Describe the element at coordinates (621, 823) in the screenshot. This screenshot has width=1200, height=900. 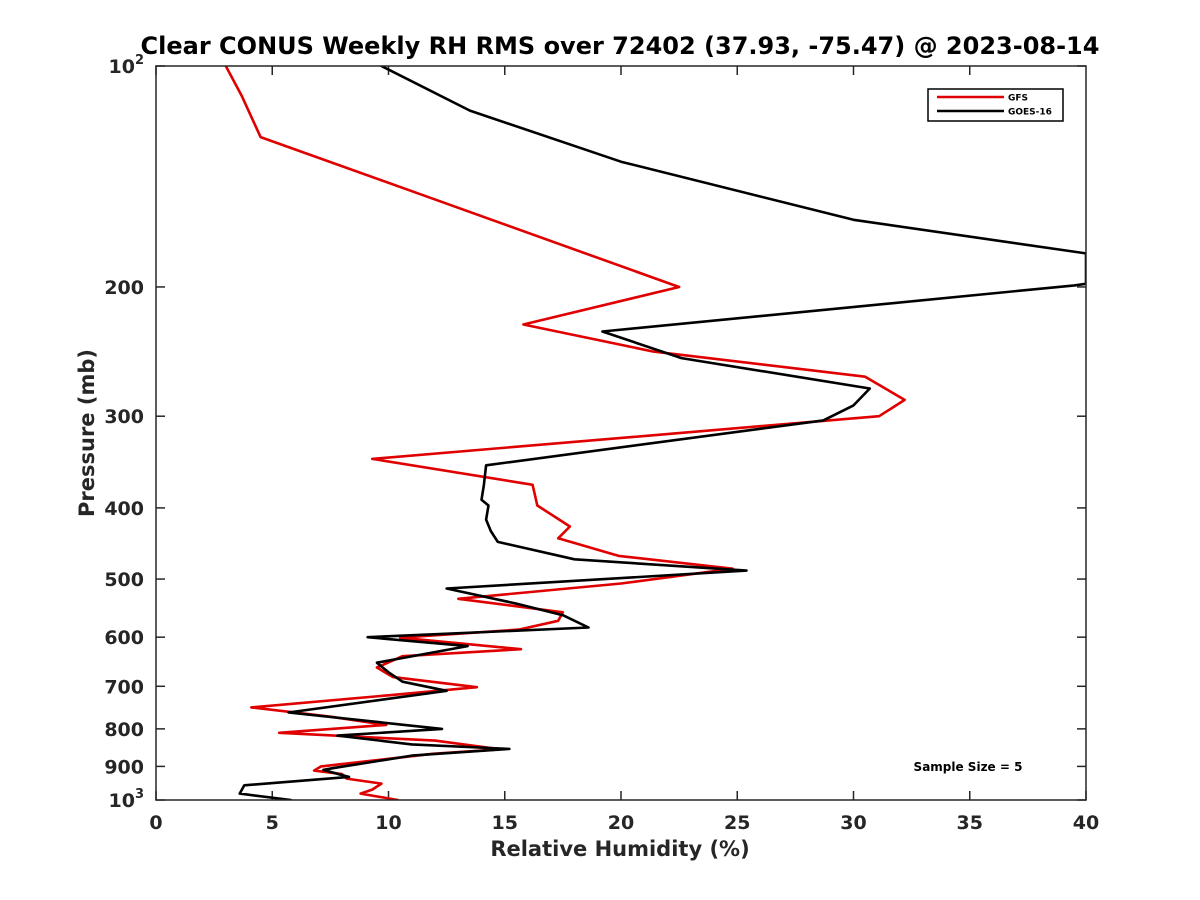
I see `x-tick-label: 20` at that location.